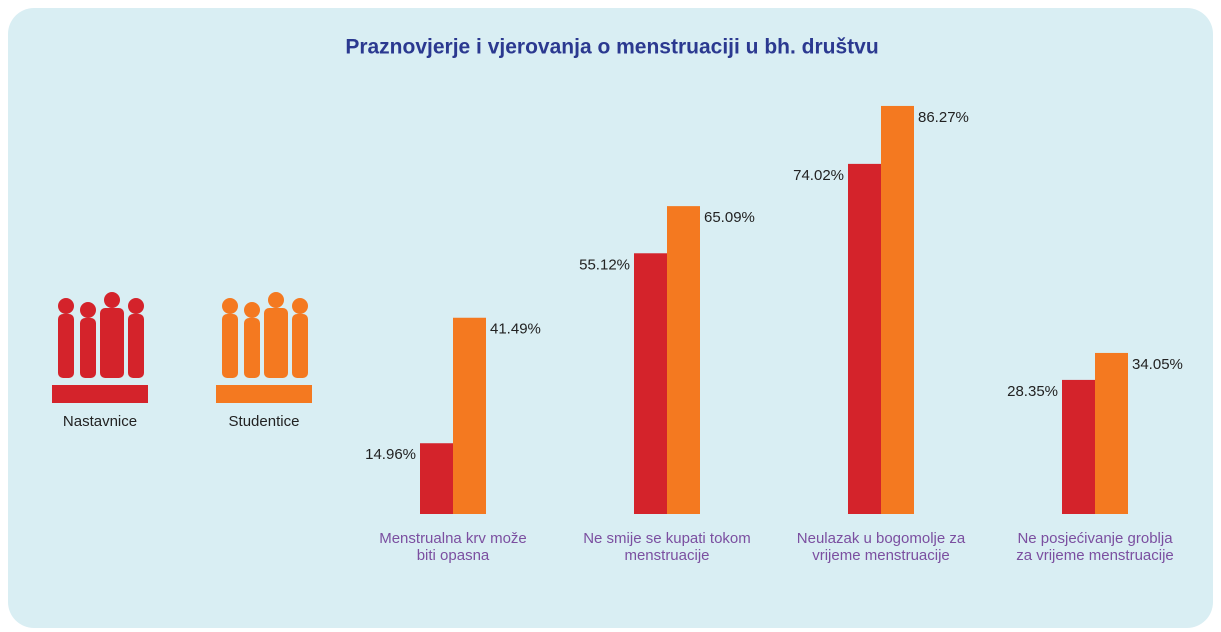 The image size is (1221, 632). Describe the element at coordinates (1032, 391) in the screenshot. I see `value-label: 28.35%` at that location.